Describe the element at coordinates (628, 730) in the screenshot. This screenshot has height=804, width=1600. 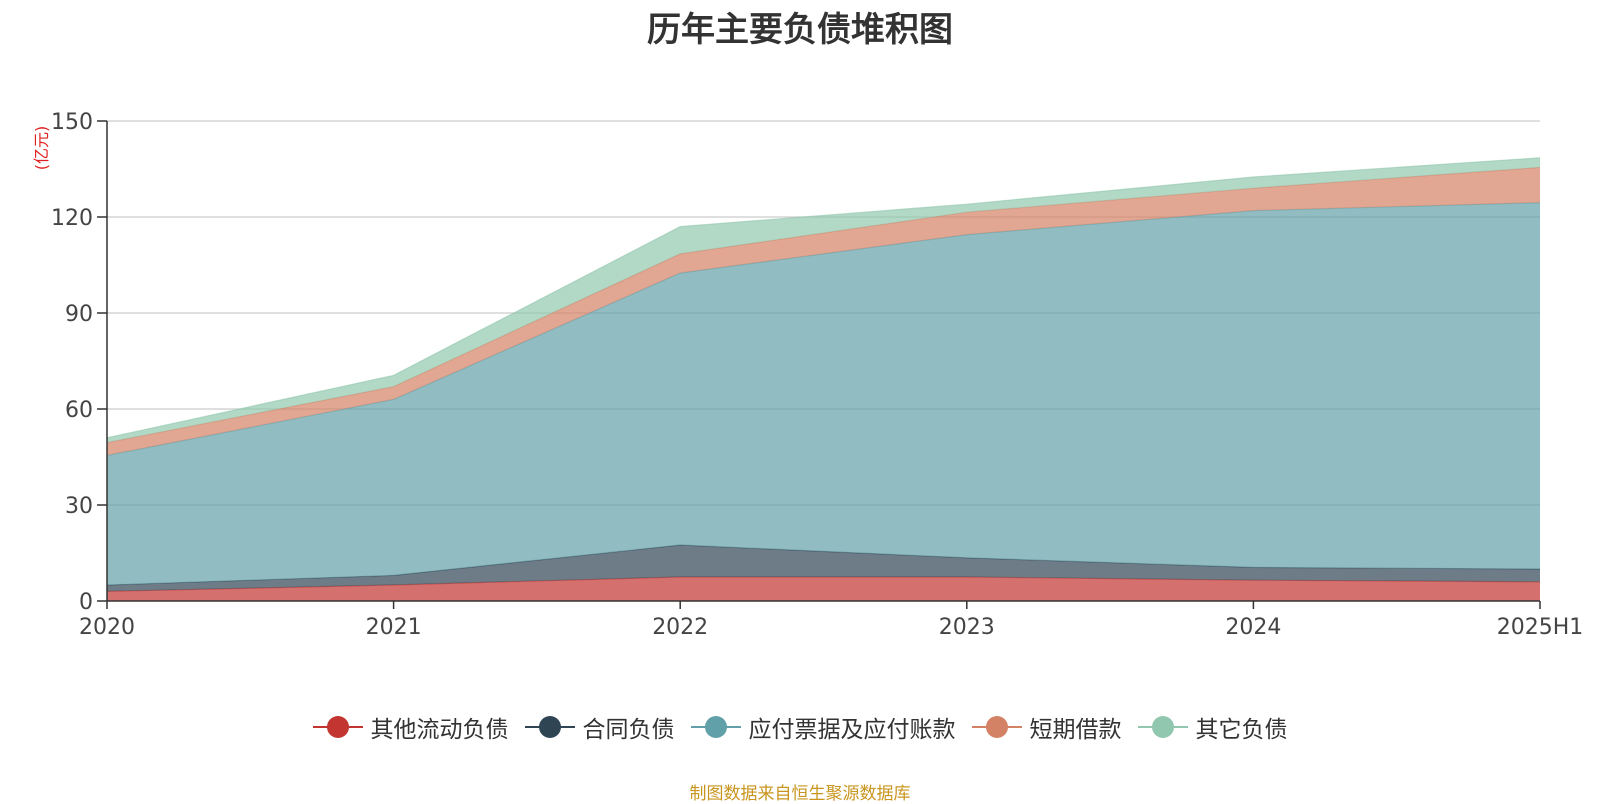
I see `legend-label: 合同负债` at that location.